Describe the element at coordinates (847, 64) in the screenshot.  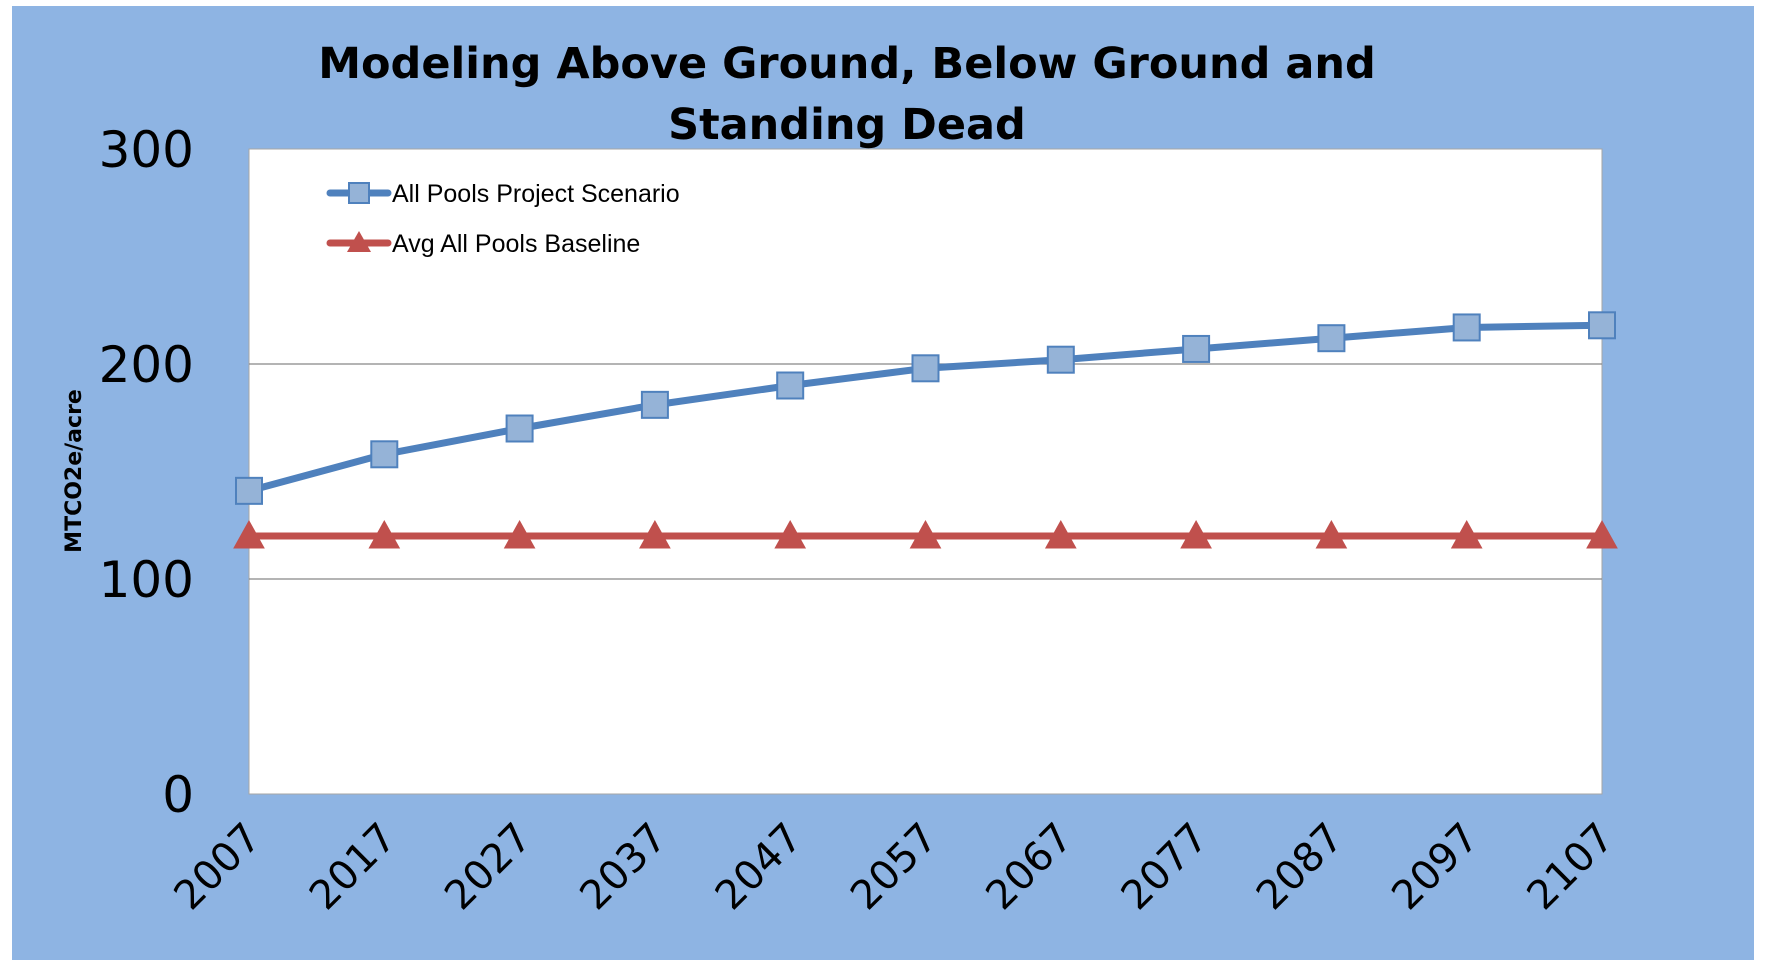
I see `chart-title-line-1: Modeling Above Ground, Below Ground and` at that location.